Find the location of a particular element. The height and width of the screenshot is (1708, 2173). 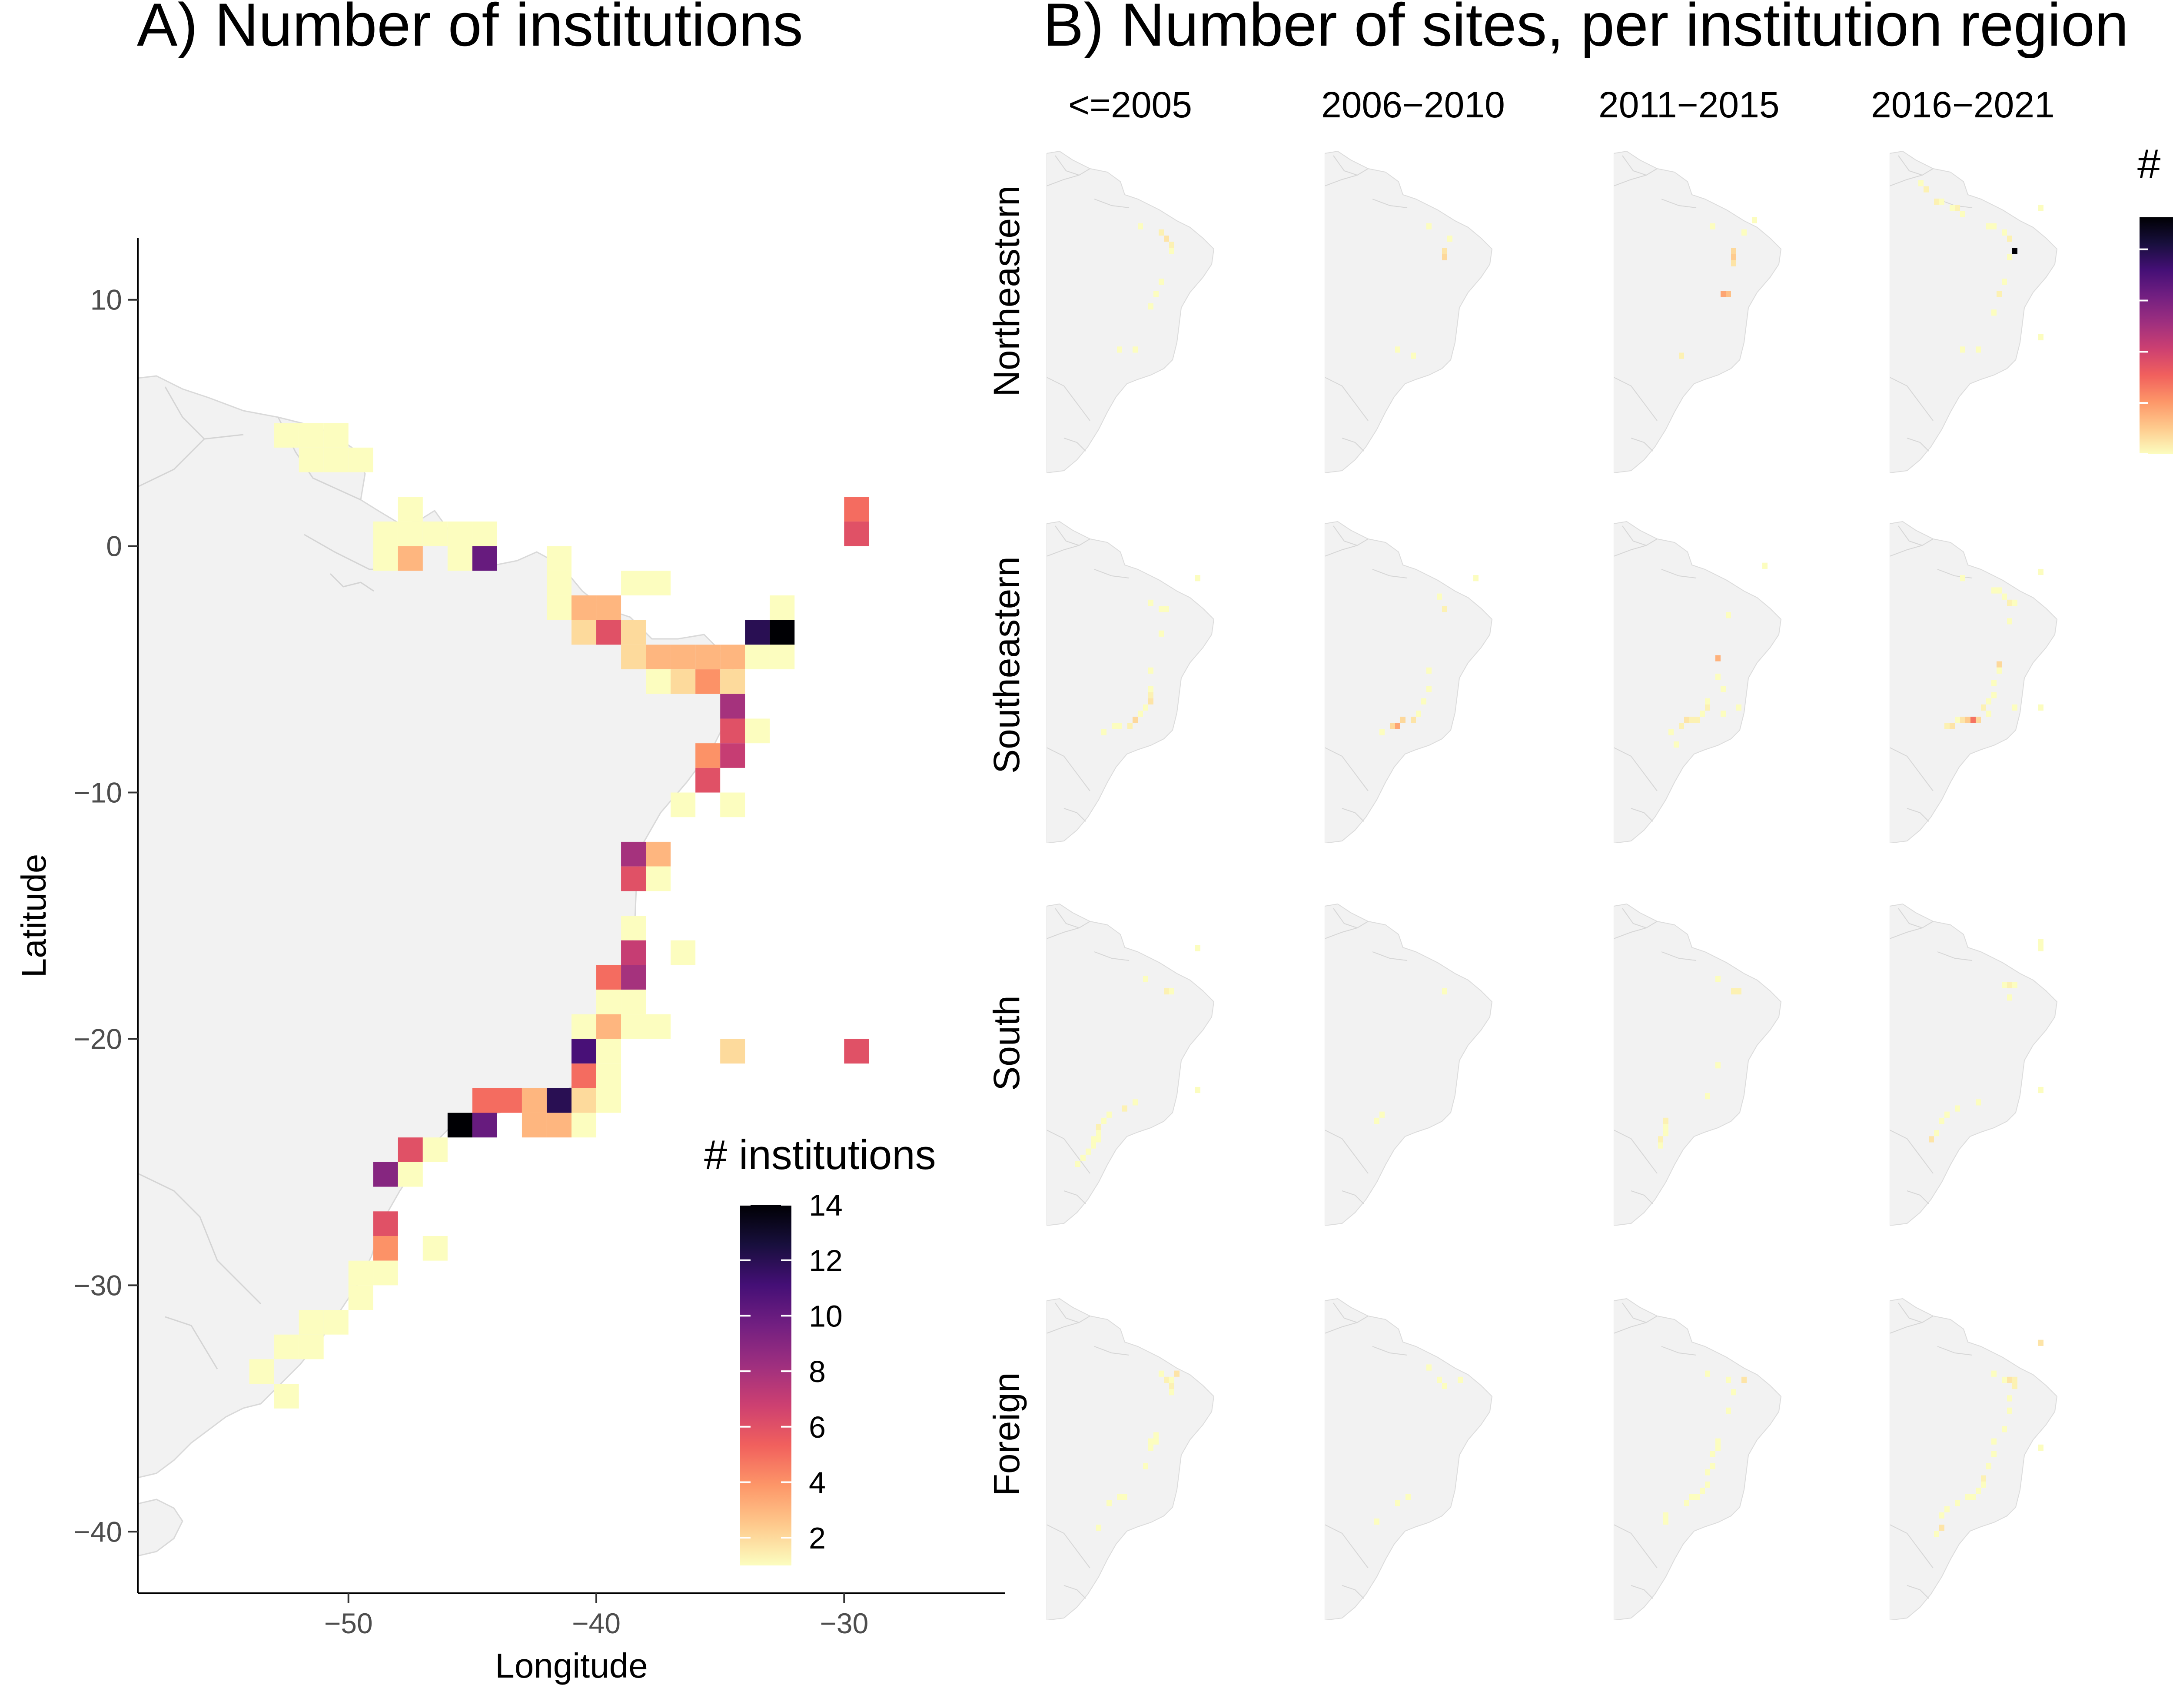

legend-a-title: # institutions is located at coordinates (820, 1155).